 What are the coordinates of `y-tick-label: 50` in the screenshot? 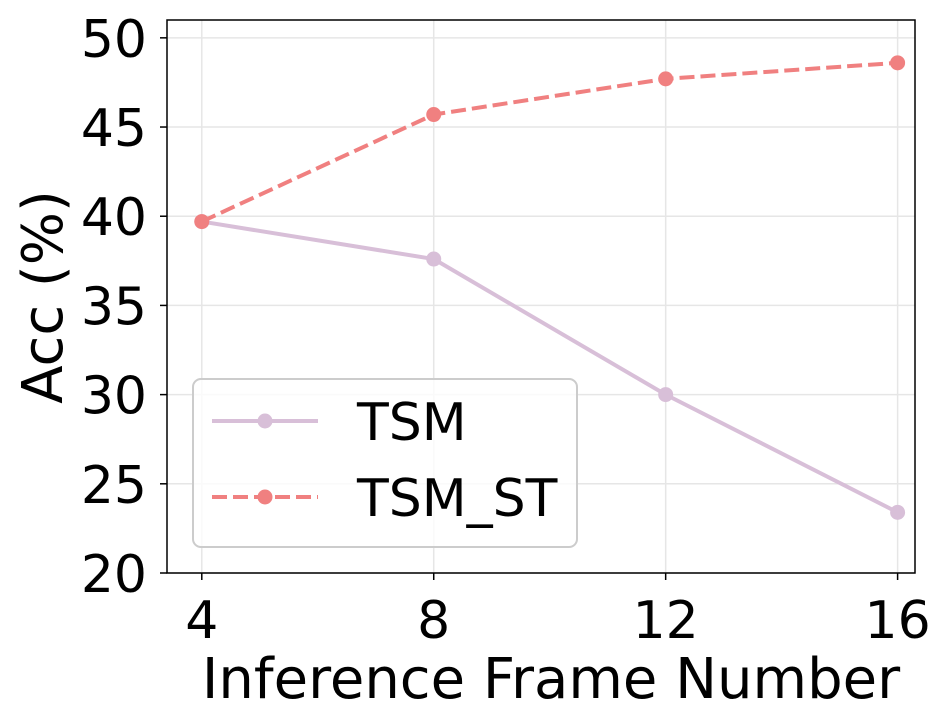 It's located at (114, 40).